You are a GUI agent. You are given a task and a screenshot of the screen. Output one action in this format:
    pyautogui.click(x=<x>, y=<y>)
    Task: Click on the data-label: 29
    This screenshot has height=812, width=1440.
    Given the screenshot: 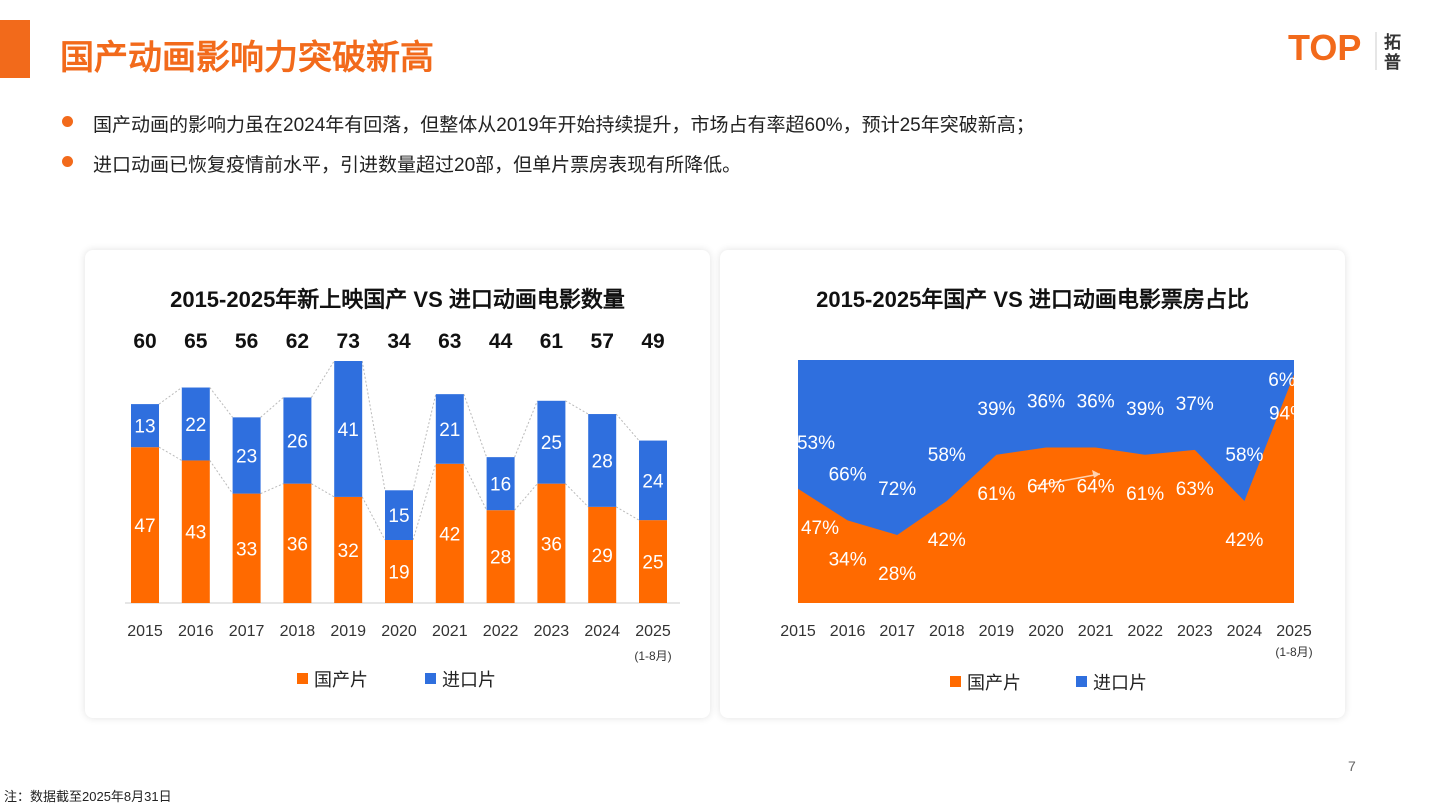 What is the action you would take?
    pyautogui.click(x=602, y=556)
    